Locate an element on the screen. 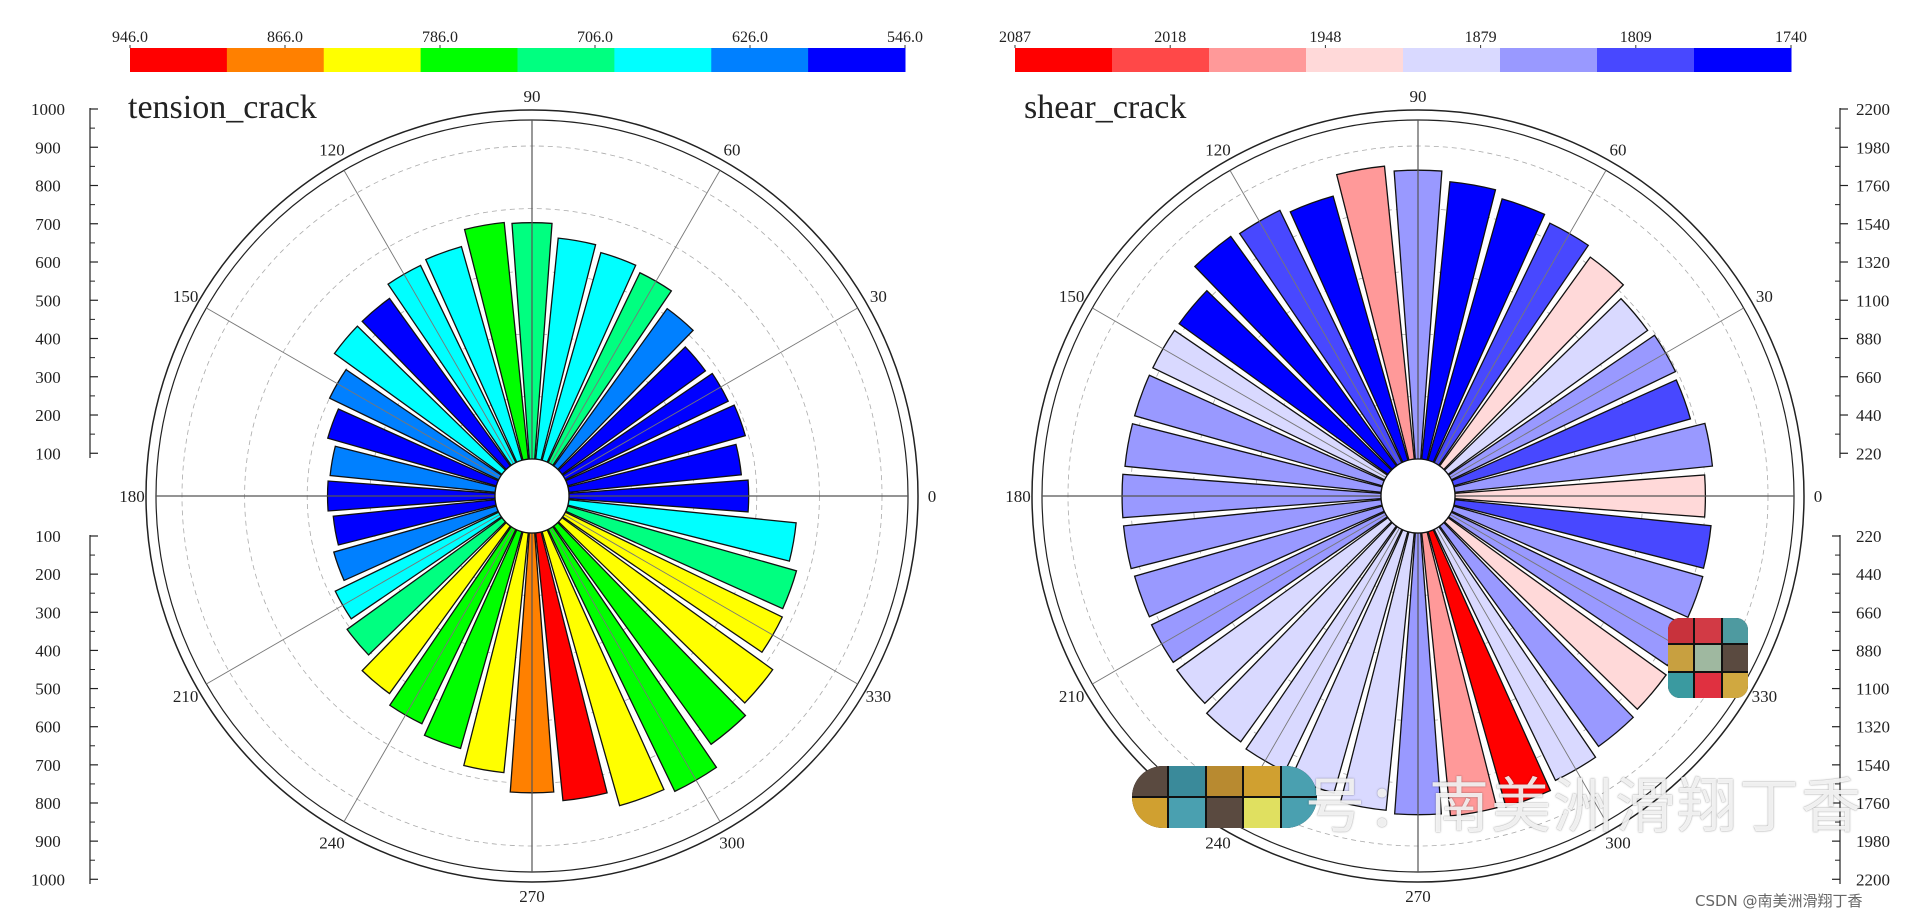 This screenshot has height=916, width=1920. axis-tick-label: 1760 is located at coordinates (1873, 186).